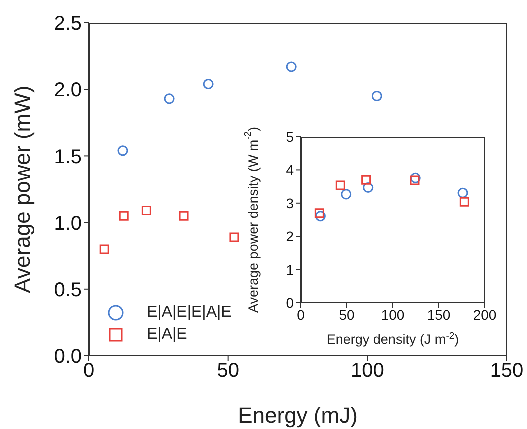 This screenshot has width=527, height=429. What do you see at coordinates (68, 291) in the screenshot?
I see `y-tick-label: 0.5` at bounding box center [68, 291].